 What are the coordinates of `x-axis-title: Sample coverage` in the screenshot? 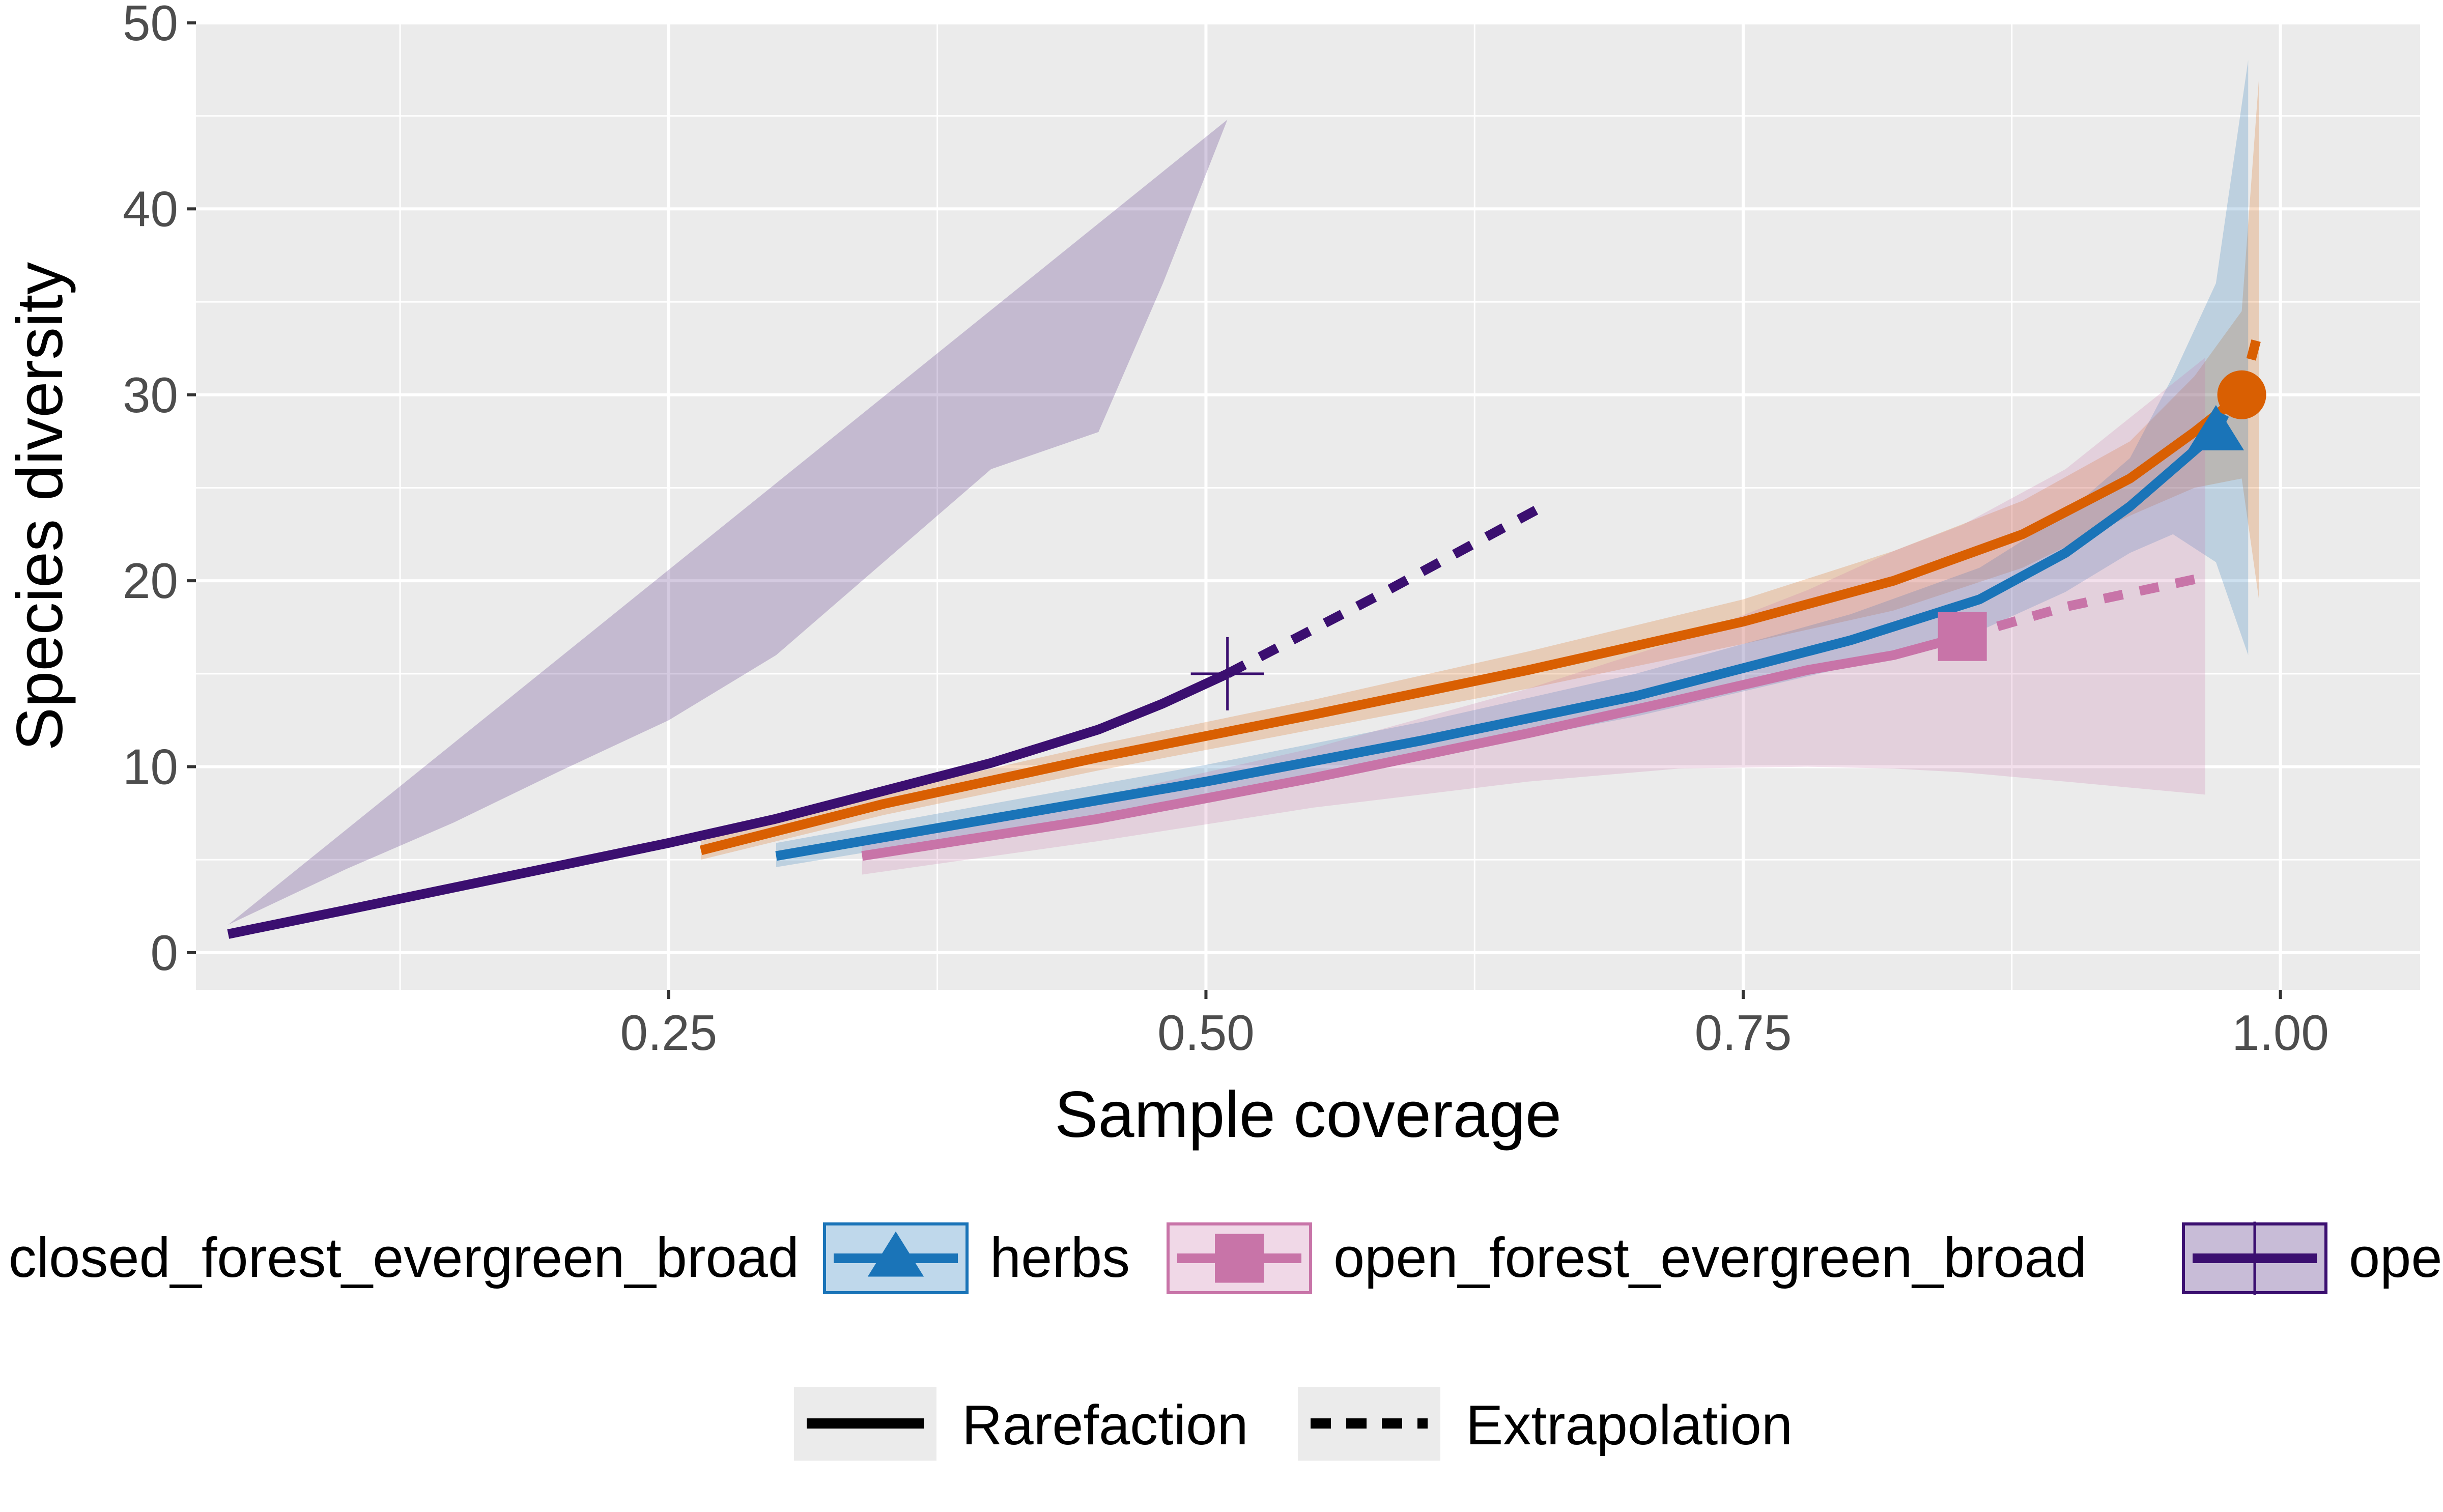 It's located at (1308, 1114).